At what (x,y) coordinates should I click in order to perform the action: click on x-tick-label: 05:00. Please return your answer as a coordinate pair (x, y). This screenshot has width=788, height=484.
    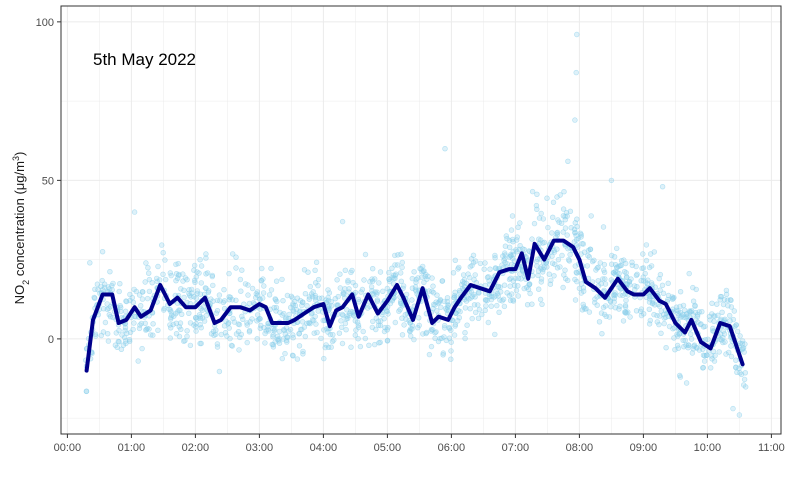
    Looking at the image, I should click on (388, 448).